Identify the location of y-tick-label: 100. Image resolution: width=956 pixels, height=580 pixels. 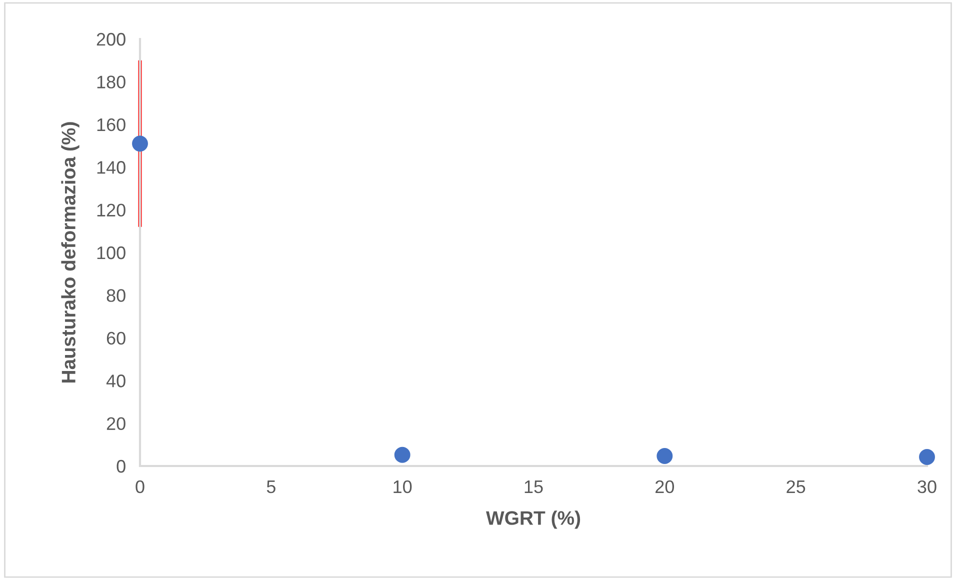
(111, 253).